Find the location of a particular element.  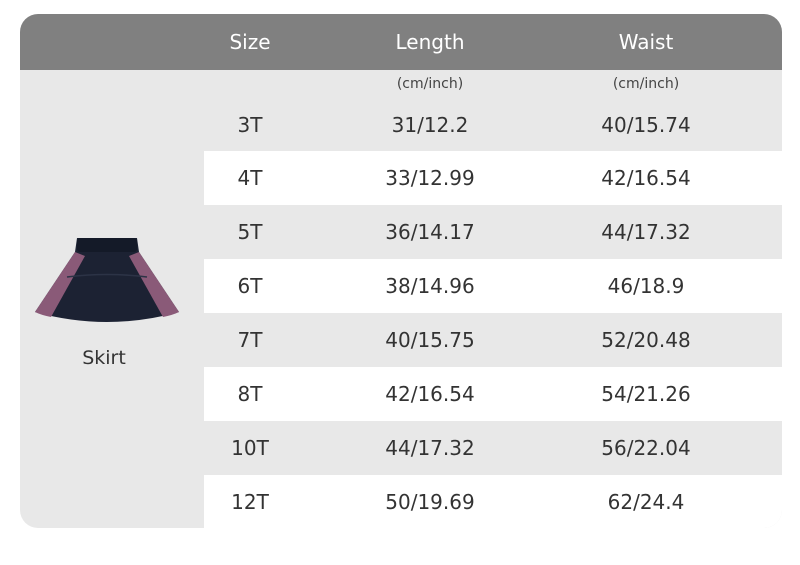

table-row: 10T 44/17.32 56/22.04 is located at coordinates (493, 448).